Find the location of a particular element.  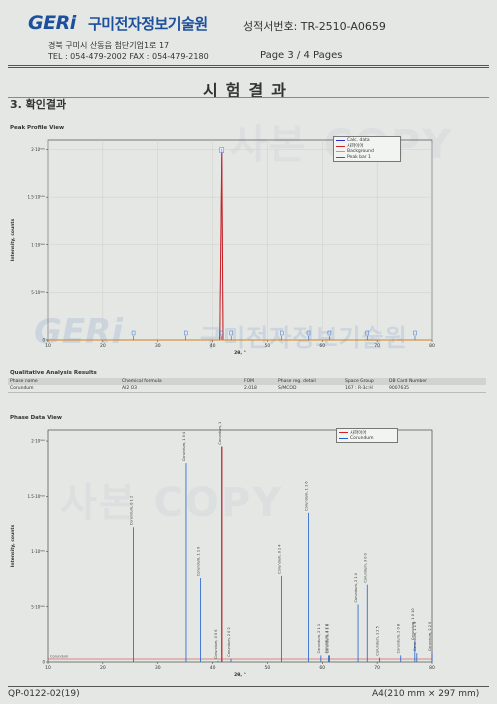

x-tick-label: 80 is located at coordinates (432, 346).